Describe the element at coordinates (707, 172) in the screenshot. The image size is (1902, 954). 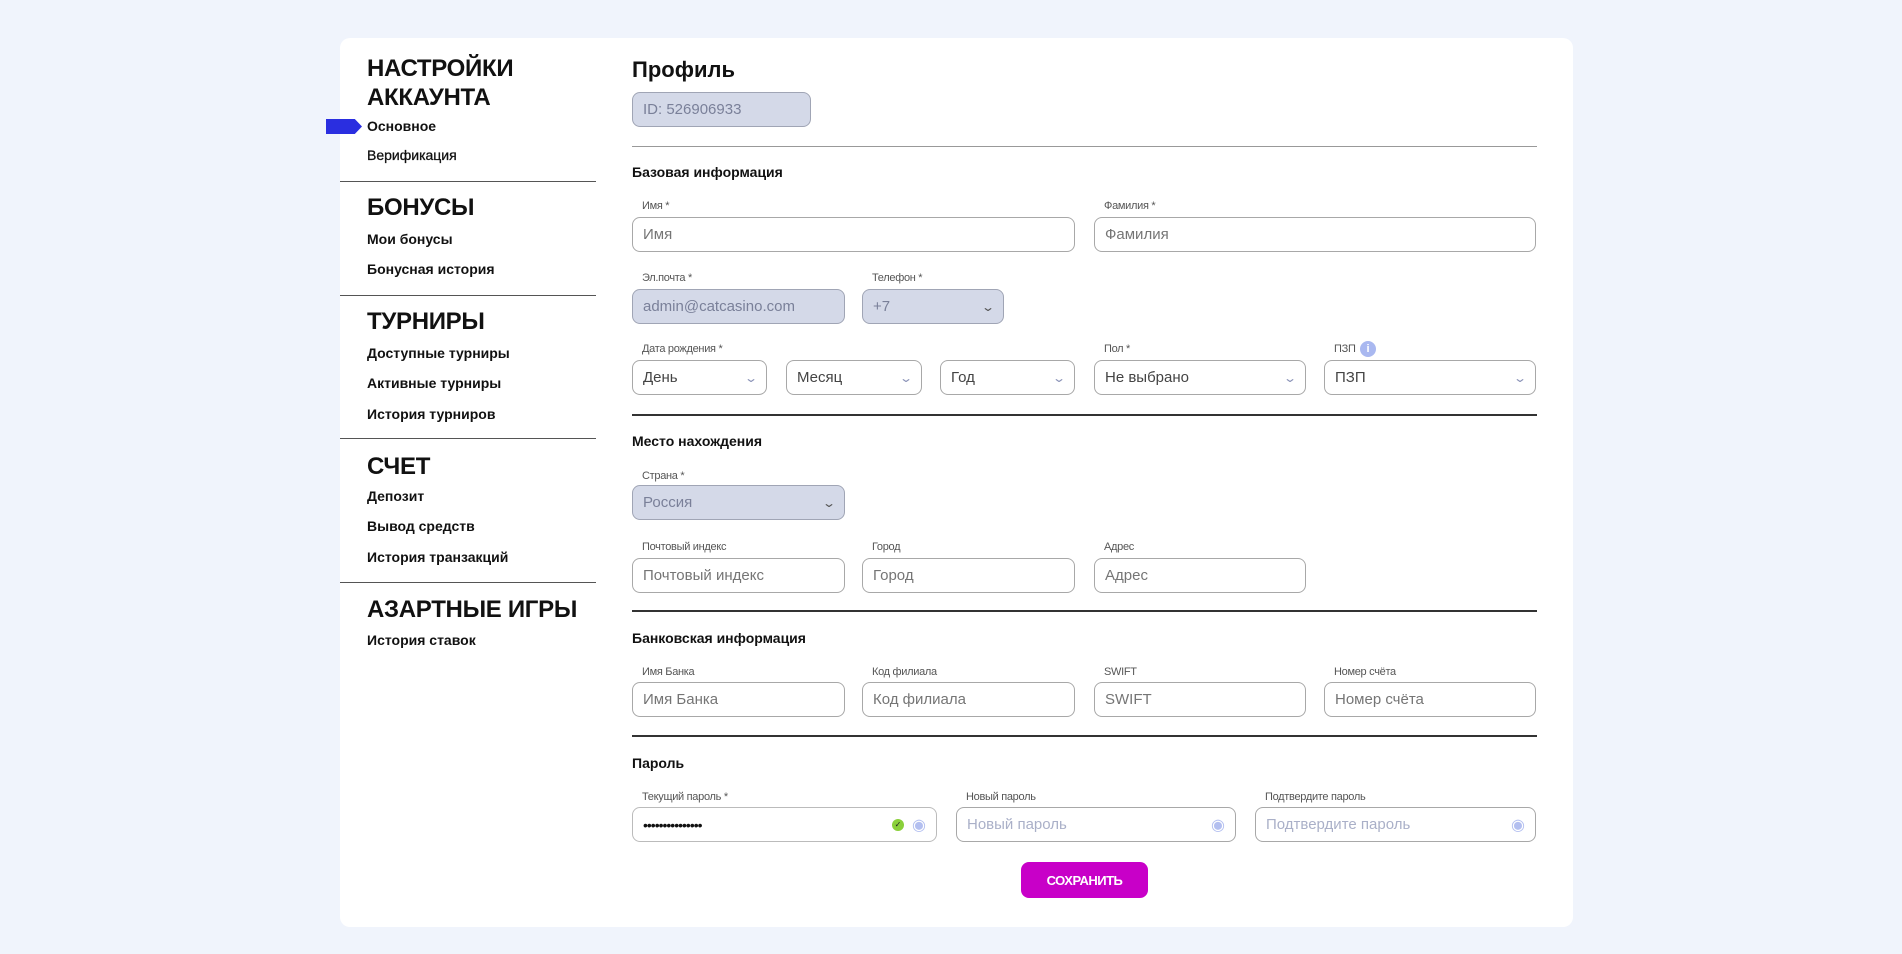
I see `section-title-basic: Базовая информация` at that location.